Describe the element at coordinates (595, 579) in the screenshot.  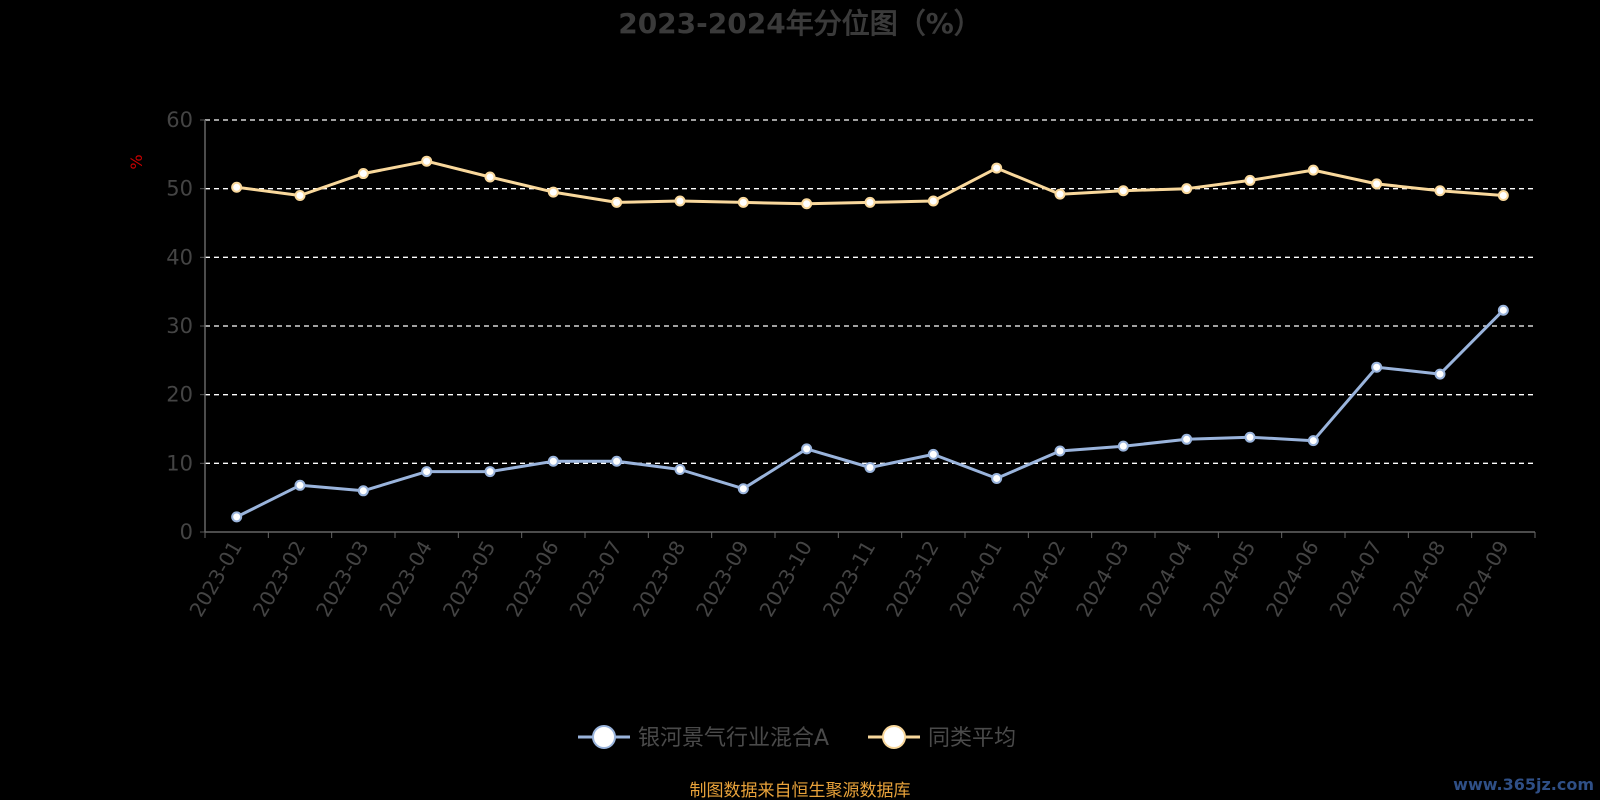
I see `x-tick-label: 2023-07` at that location.